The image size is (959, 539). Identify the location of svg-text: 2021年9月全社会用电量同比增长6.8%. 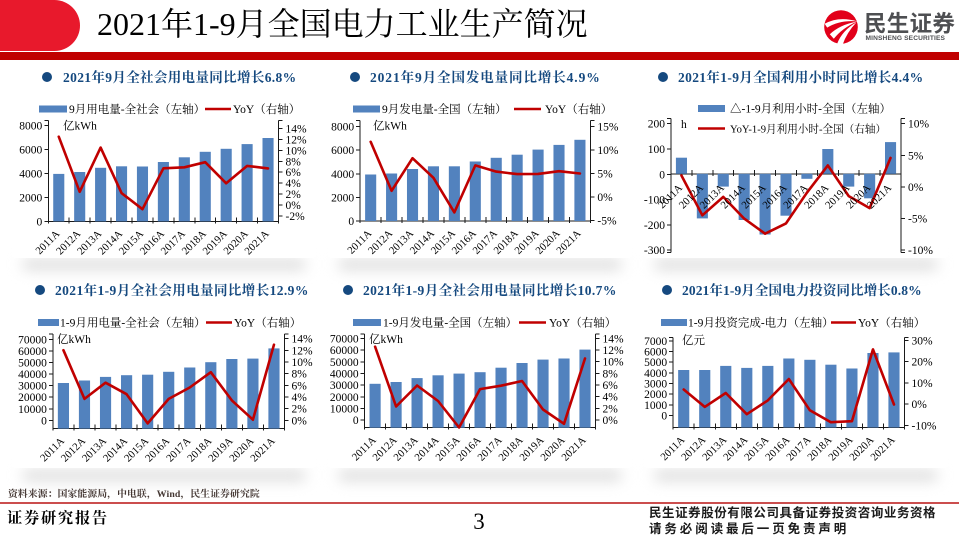
(179, 77).